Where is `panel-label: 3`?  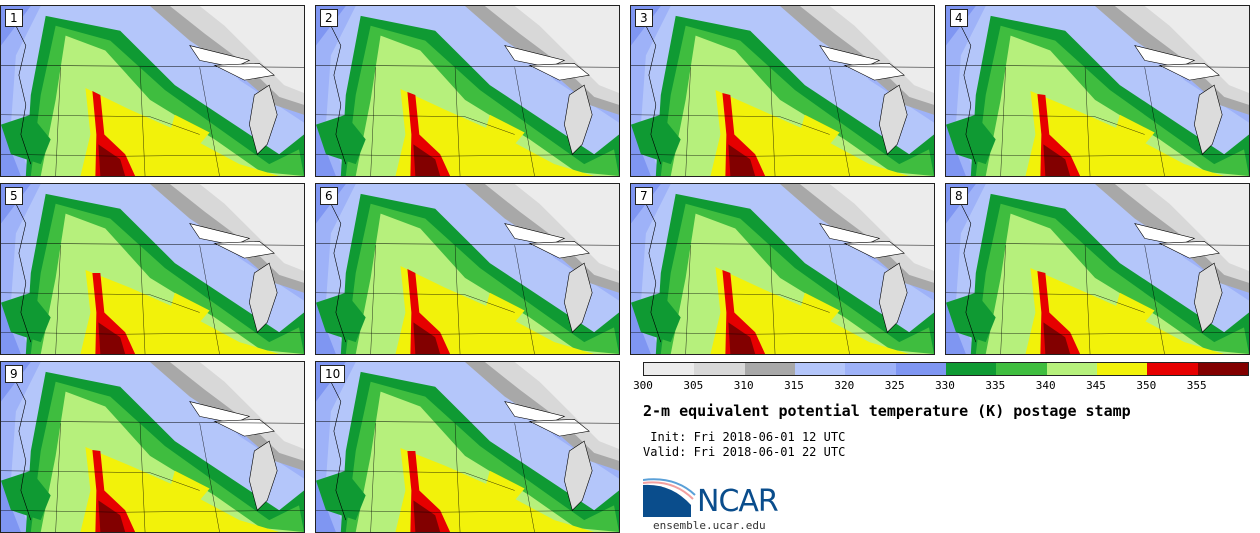
panel-label: 3 is located at coordinates (644, 18).